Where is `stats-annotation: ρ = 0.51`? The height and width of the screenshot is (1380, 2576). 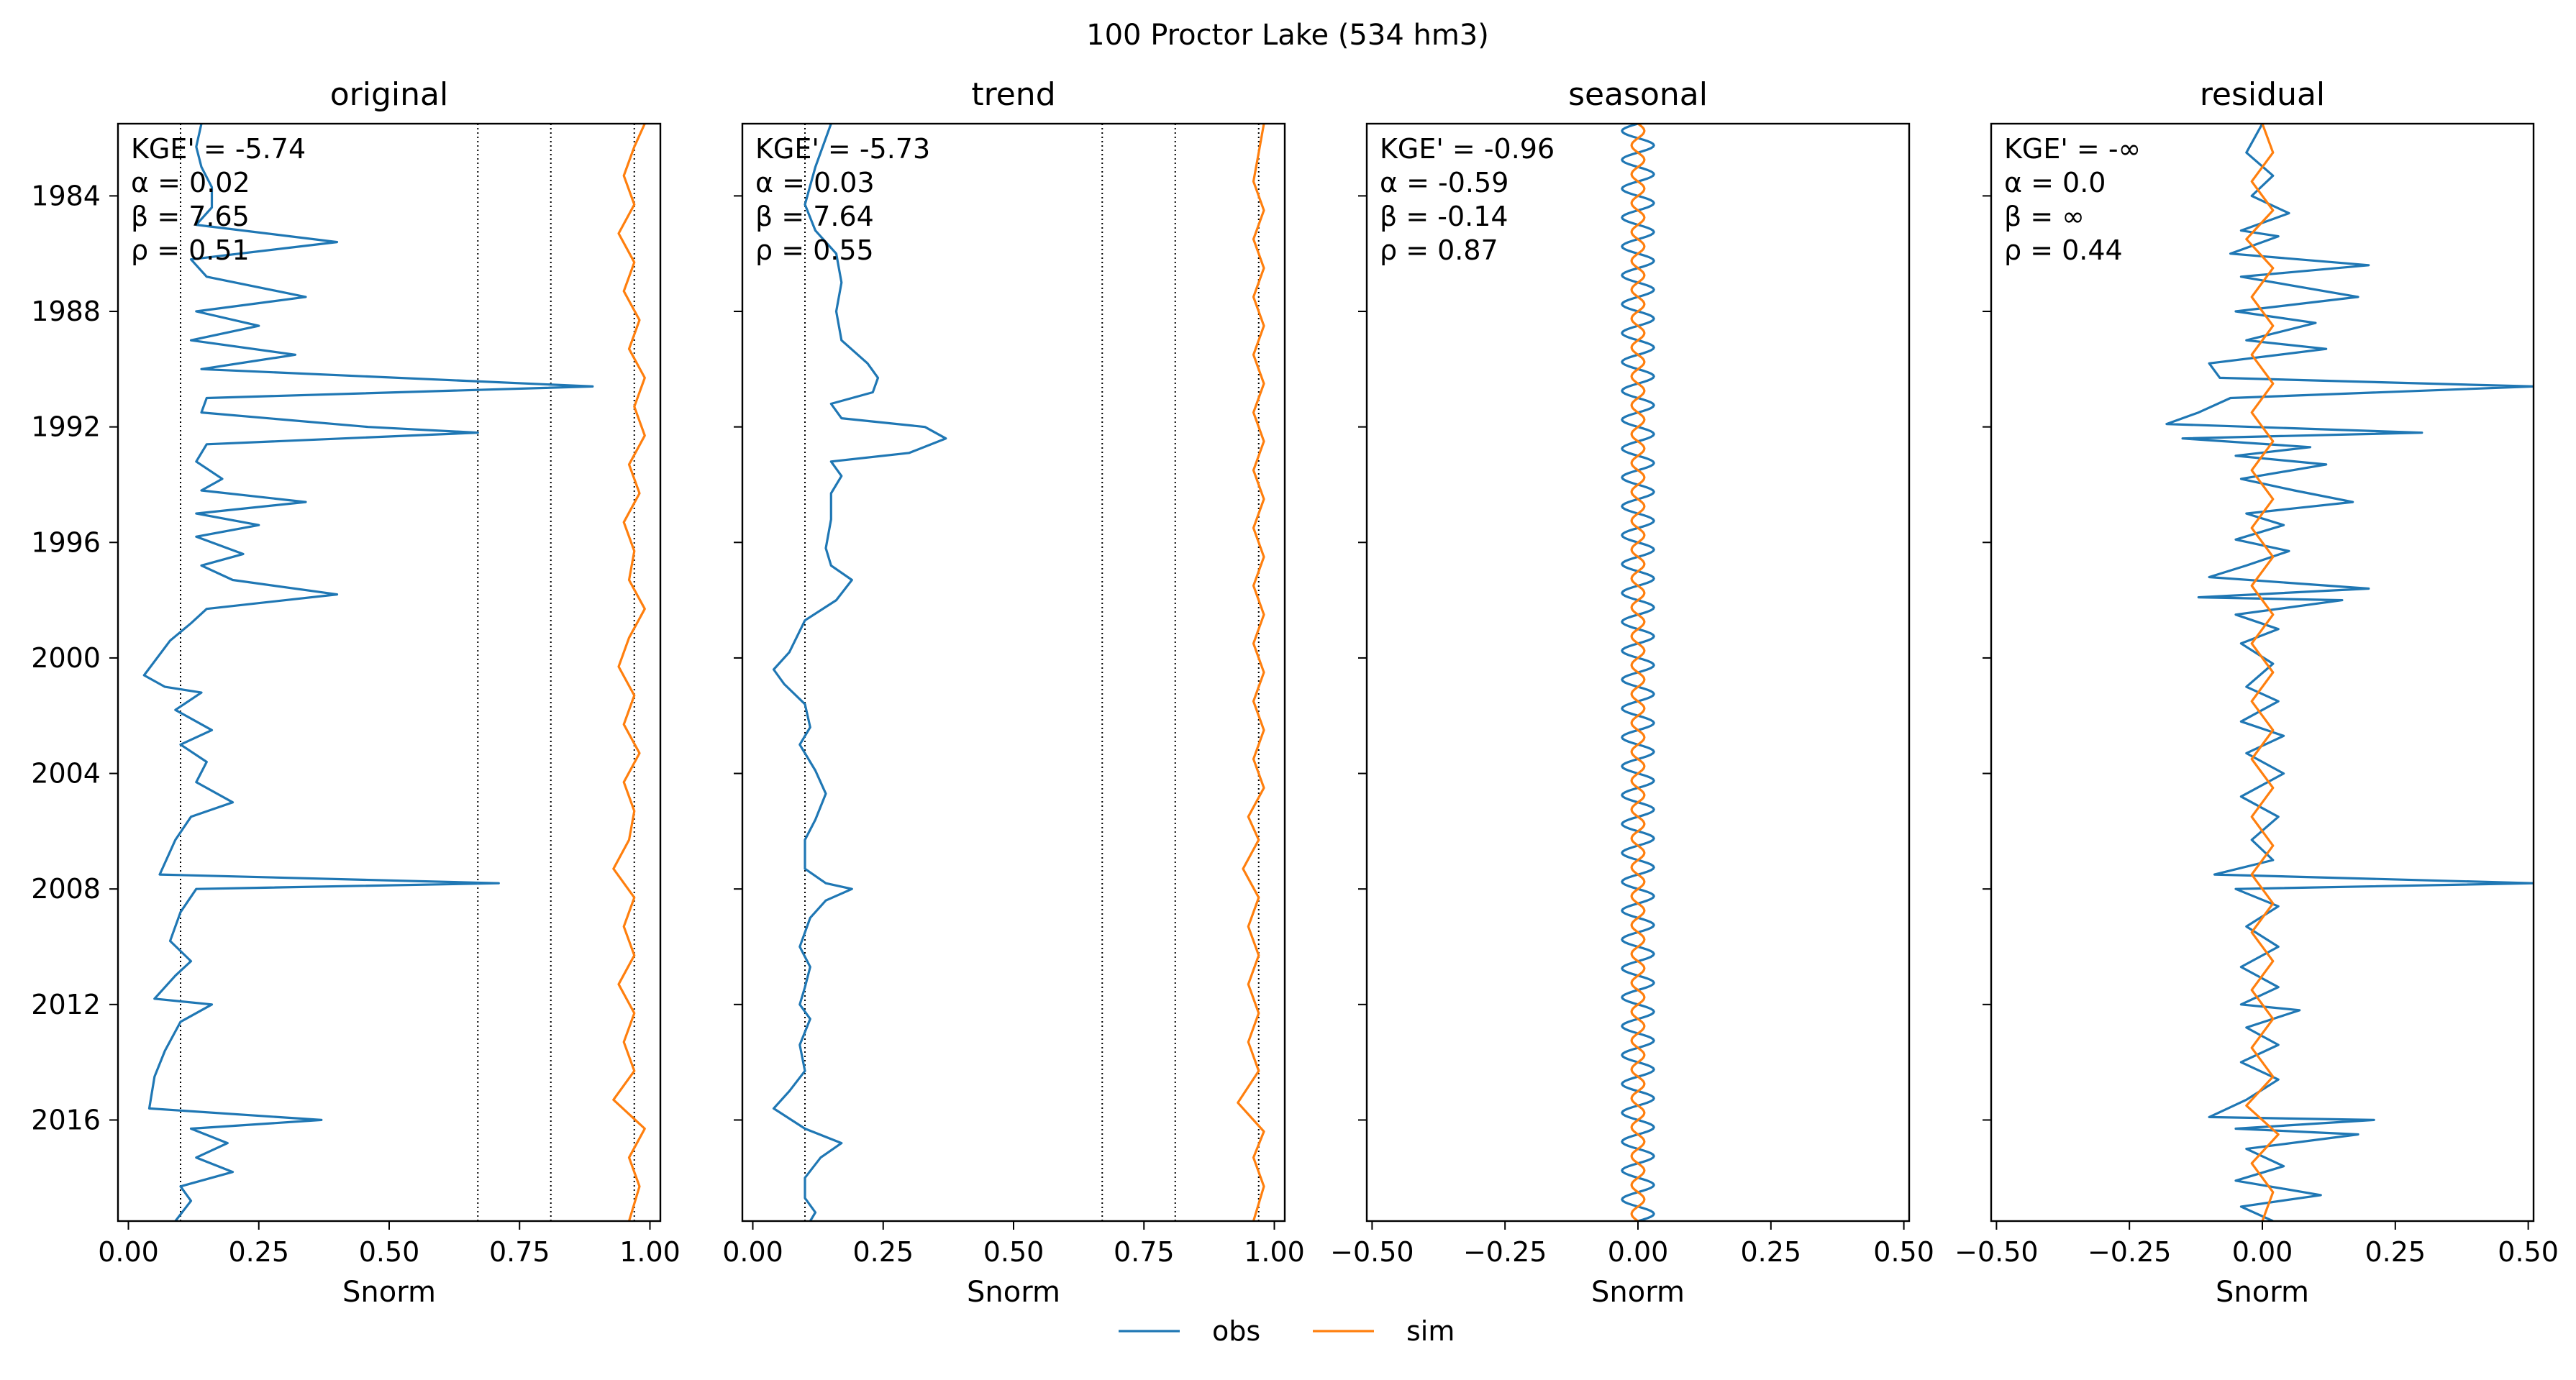 stats-annotation: ρ = 0.51 is located at coordinates (190, 250).